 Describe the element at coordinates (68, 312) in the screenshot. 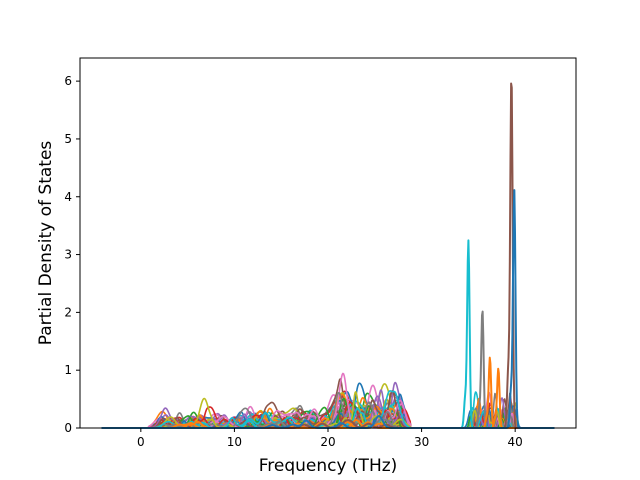

I see `y-tick-label: 2` at that location.